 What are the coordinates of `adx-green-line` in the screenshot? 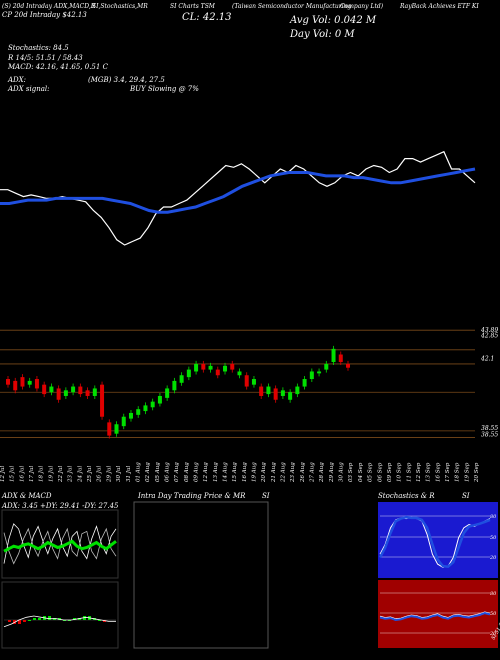 It's located at (60, 546).